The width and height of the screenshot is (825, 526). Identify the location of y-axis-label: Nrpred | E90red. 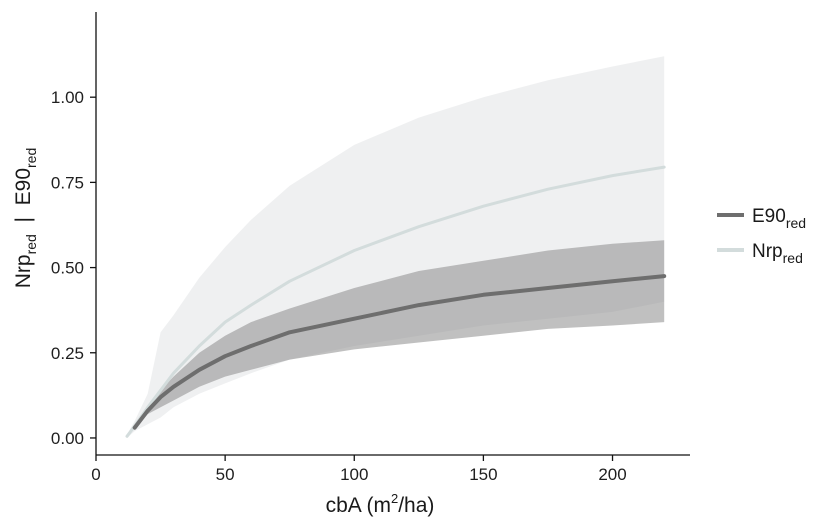
(25, 218).